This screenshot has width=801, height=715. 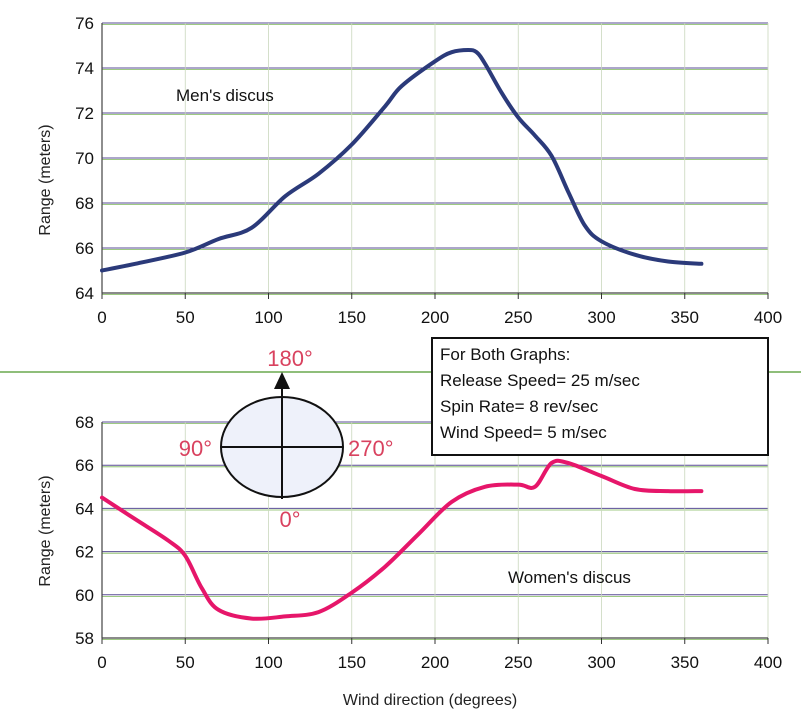 What do you see at coordinates (518, 317) in the screenshot?
I see `mens-x-tick-label: 250` at bounding box center [518, 317].